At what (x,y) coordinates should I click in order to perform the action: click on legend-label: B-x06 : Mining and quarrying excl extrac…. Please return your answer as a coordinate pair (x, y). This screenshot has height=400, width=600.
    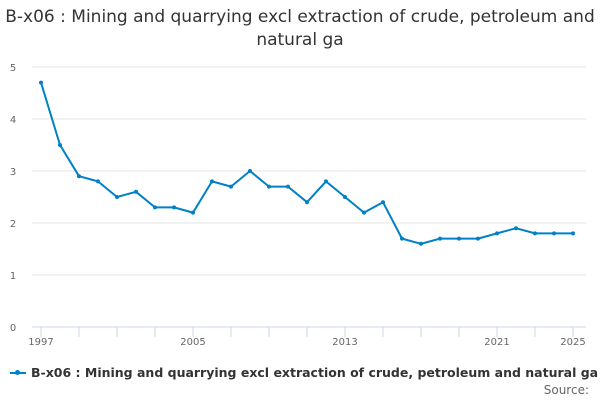
    Looking at the image, I should click on (315, 372).